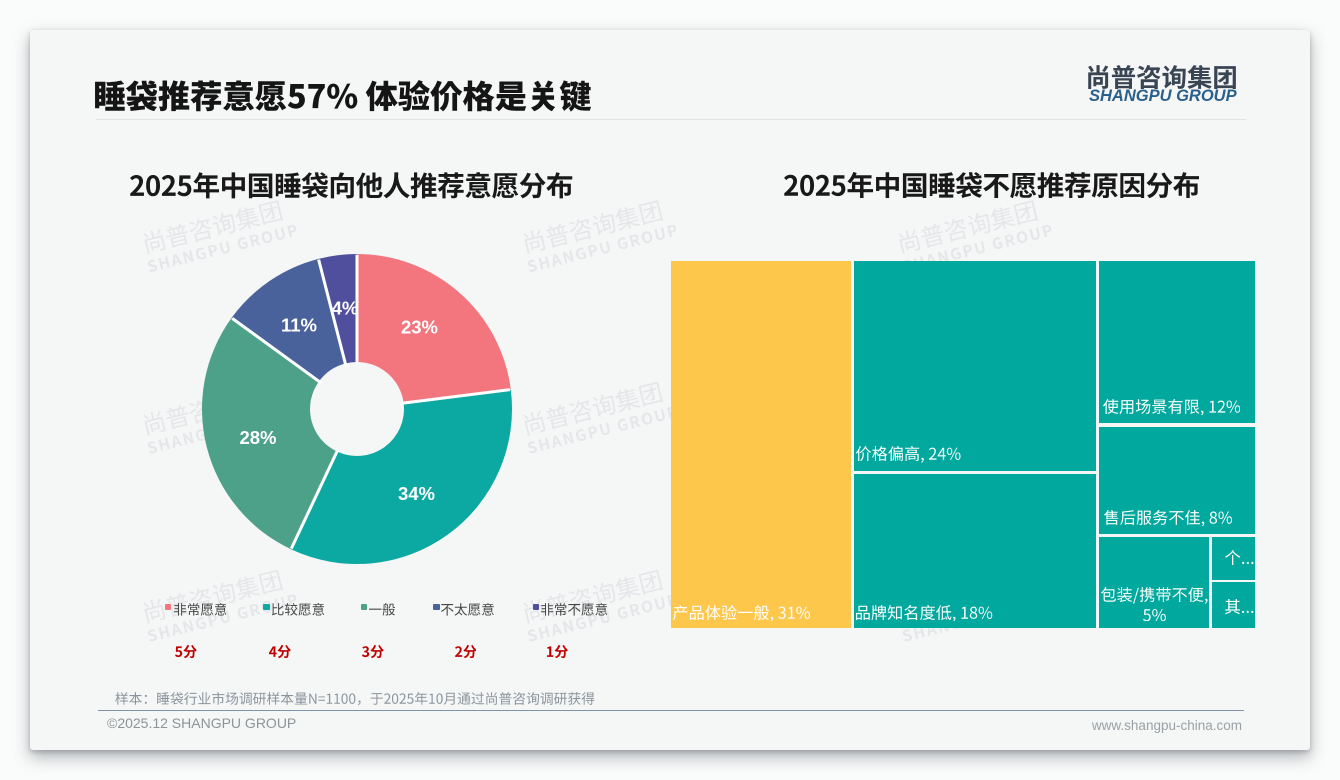 This screenshot has height=780, width=1340. What do you see at coordinates (257, 437) in the screenshot?
I see `svg-text: 28%` at bounding box center [257, 437].